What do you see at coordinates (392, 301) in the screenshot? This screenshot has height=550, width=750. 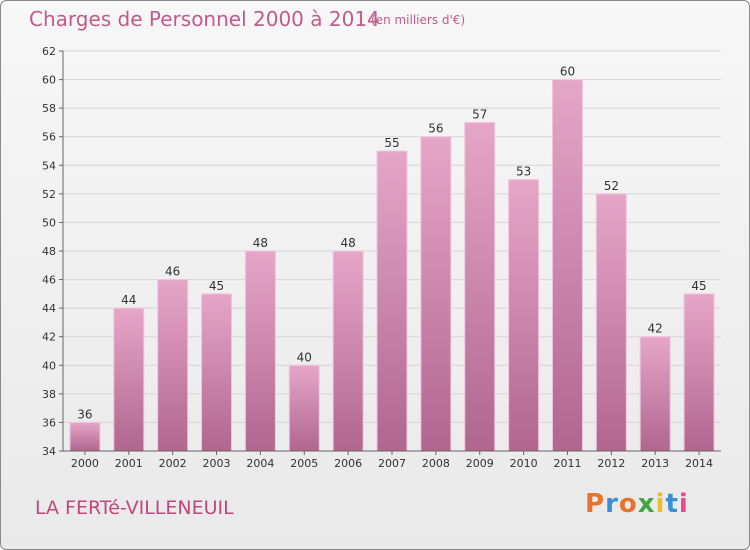 I see `bar-2007` at bounding box center [392, 301].